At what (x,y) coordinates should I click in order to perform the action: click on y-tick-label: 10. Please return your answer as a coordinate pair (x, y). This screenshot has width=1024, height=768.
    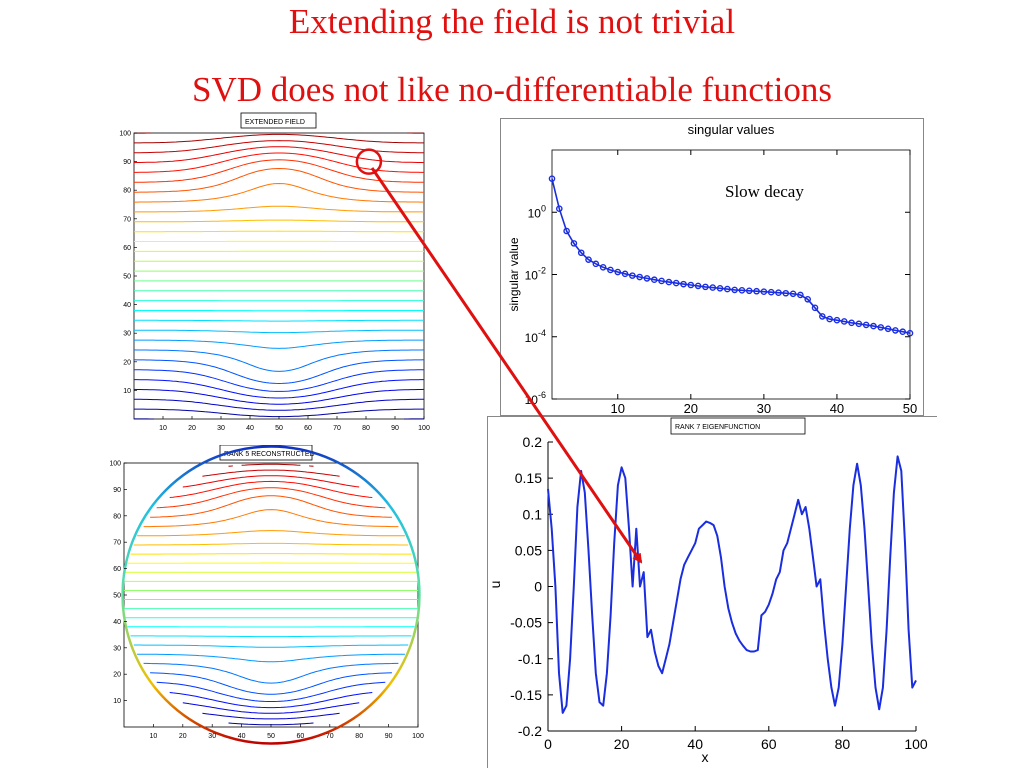
    Looking at the image, I should click on (117, 701).